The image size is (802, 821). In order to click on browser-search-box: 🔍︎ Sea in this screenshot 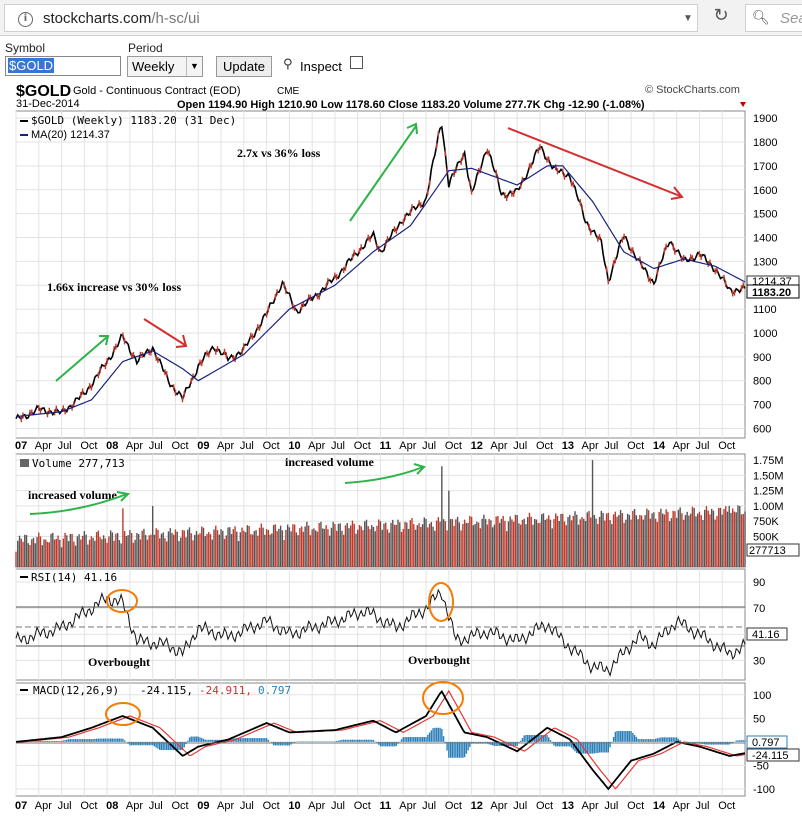, I will do `click(773, 18)`.